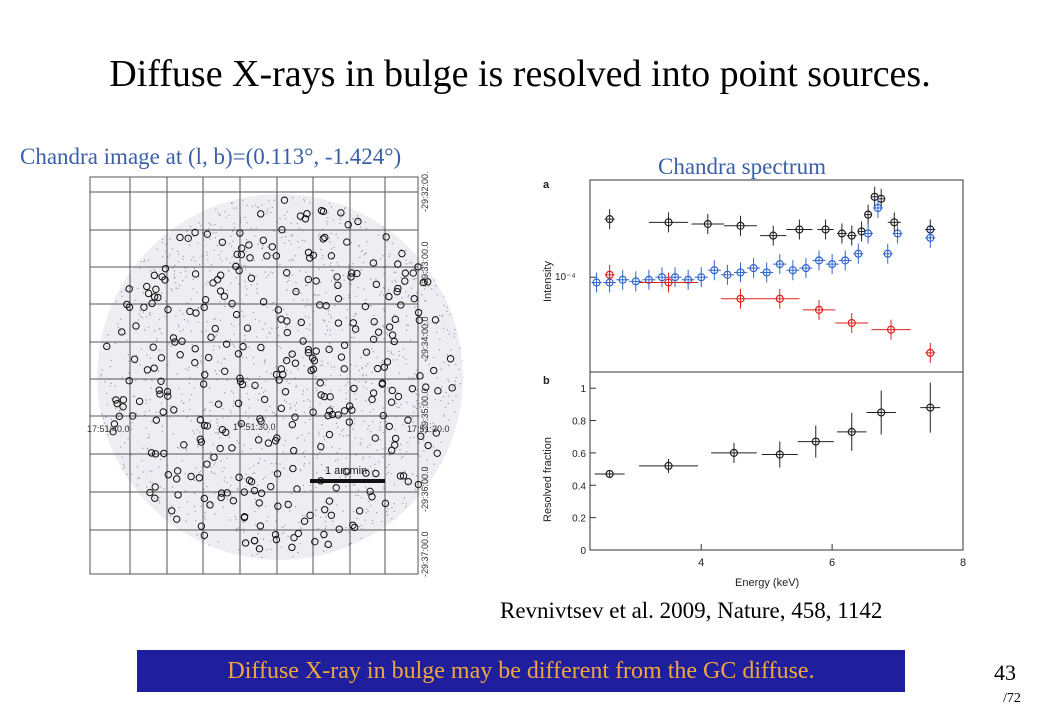  Describe the element at coordinates (776, 461) in the screenshot. I see `panel-b-frame` at that location.